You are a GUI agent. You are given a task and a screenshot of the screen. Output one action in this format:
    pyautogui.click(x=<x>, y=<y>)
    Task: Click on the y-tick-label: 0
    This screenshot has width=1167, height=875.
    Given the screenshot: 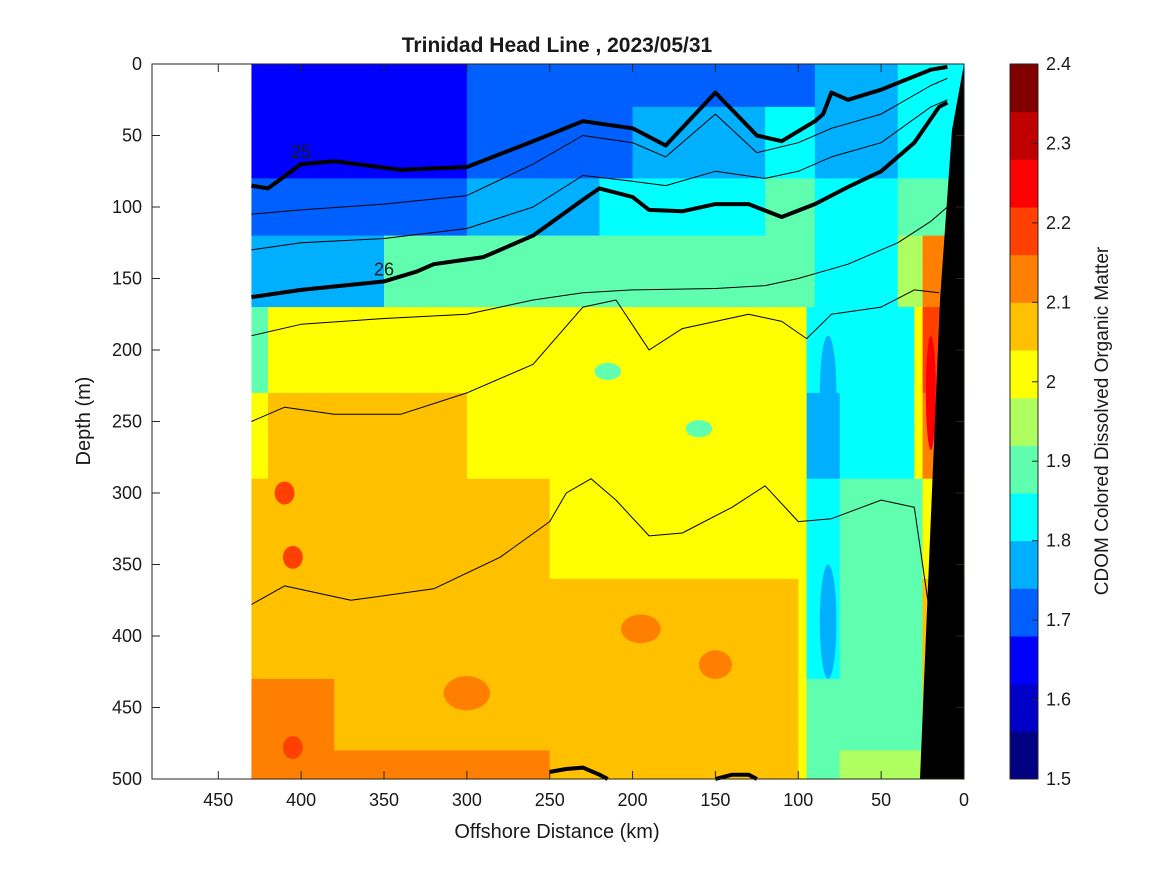 What is the action you would take?
    pyautogui.click(x=137, y=64)
    